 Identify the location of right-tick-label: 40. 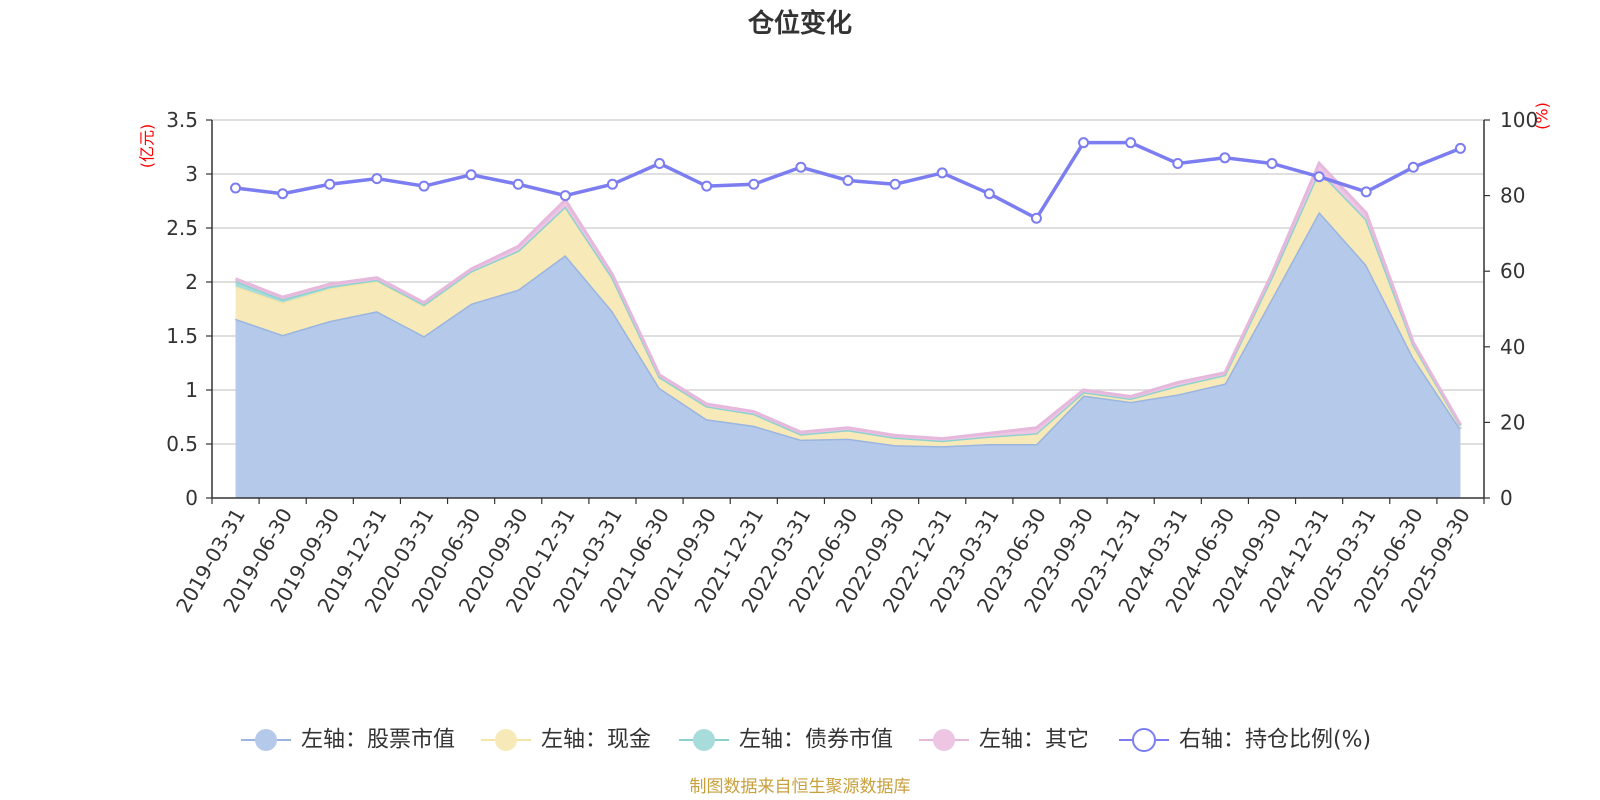
(1512, 347).